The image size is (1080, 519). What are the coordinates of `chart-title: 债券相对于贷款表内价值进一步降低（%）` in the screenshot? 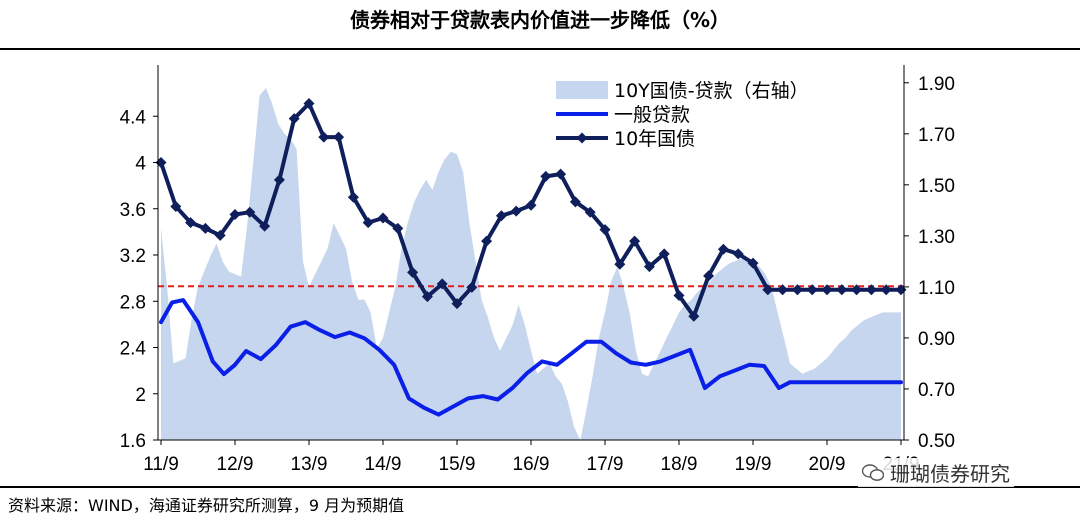 It's located at (540, 20).